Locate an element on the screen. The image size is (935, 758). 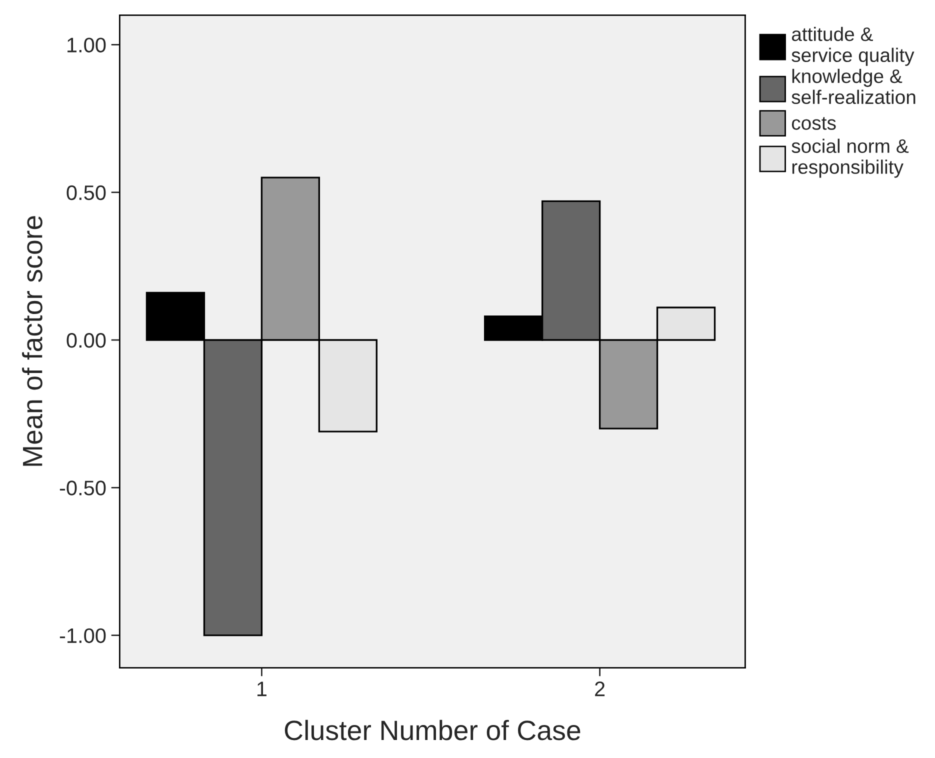
y-tick-label: 1.00 is located at coordinates (87, 45).